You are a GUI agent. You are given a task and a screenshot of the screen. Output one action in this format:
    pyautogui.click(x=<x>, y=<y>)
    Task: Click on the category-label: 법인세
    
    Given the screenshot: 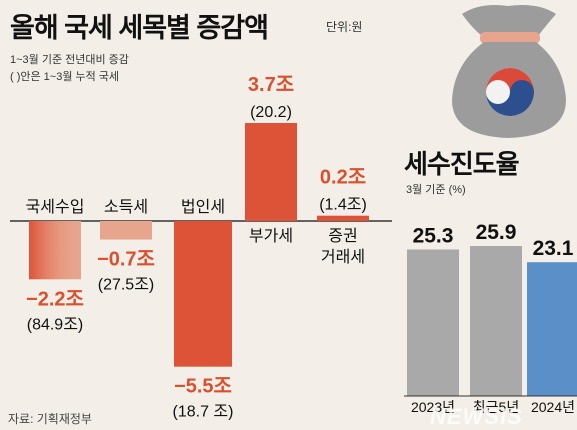 What is the action you would take?
    pyautogui.click(x=203, y=207)
    